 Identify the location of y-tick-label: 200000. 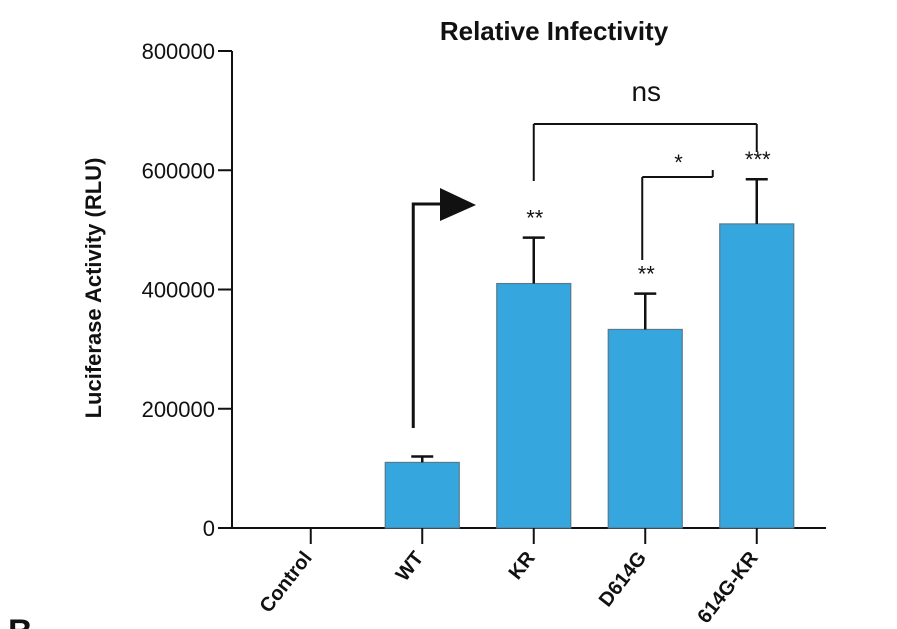
(178, 409).